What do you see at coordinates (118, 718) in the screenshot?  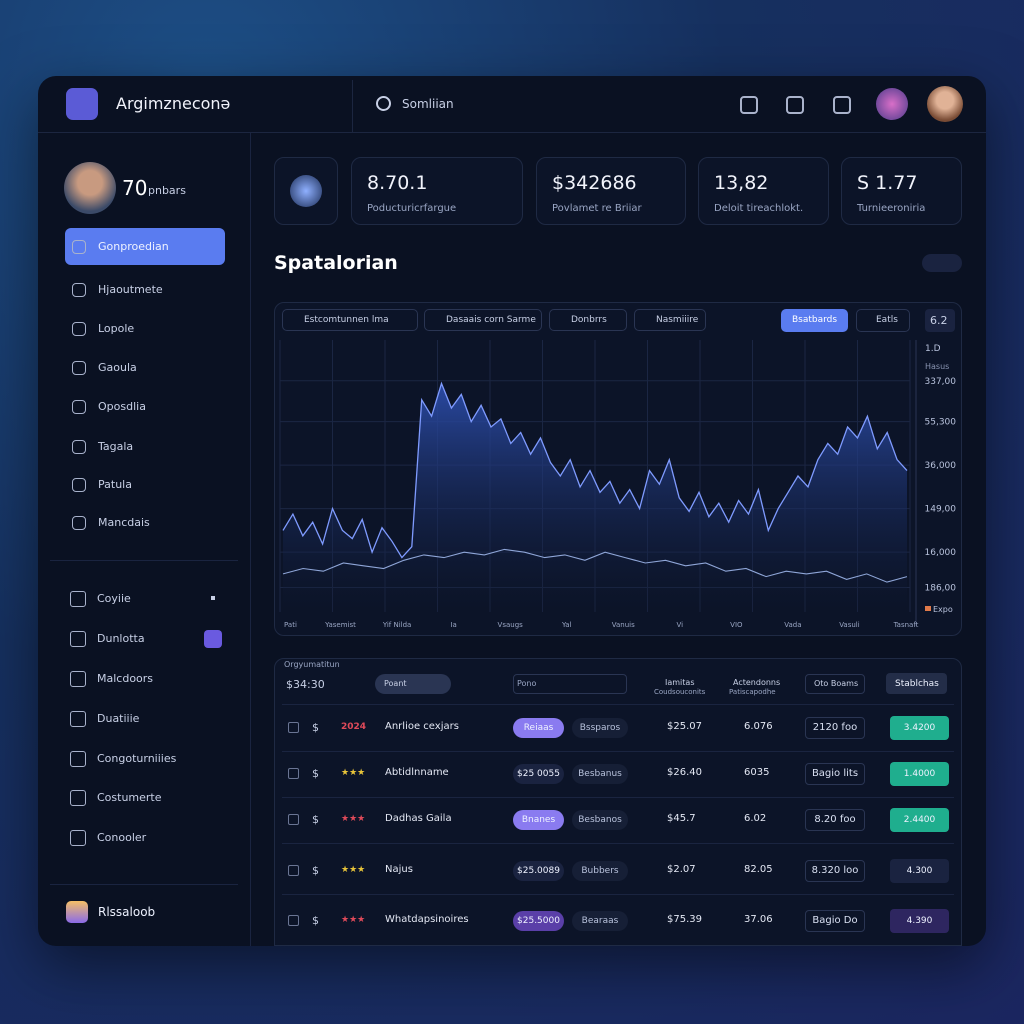 I see `nav-item: Duatiiie` at bounding box center [118, 718].